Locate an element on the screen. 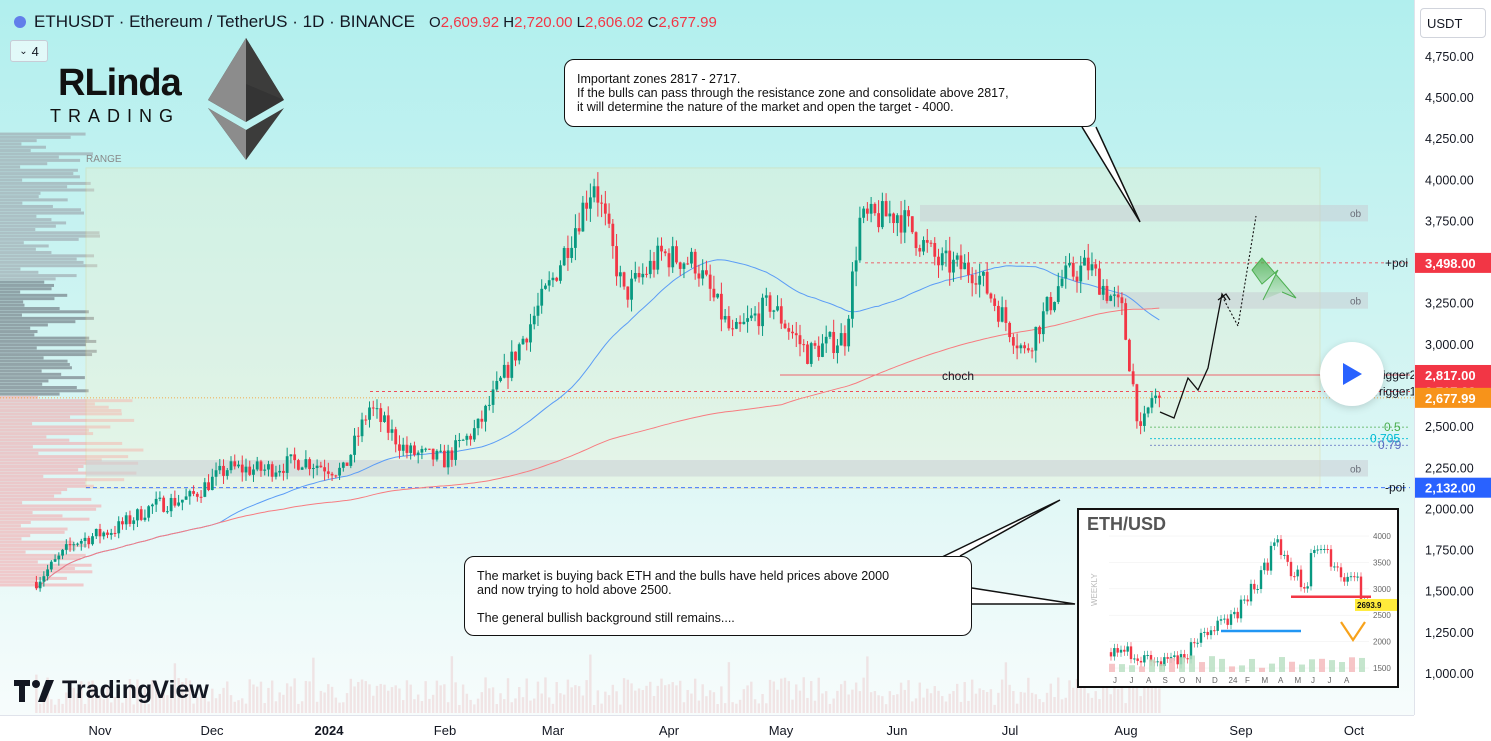  indicators-toggle-button: ⌄ 4 is located at coordinates (29, 51).